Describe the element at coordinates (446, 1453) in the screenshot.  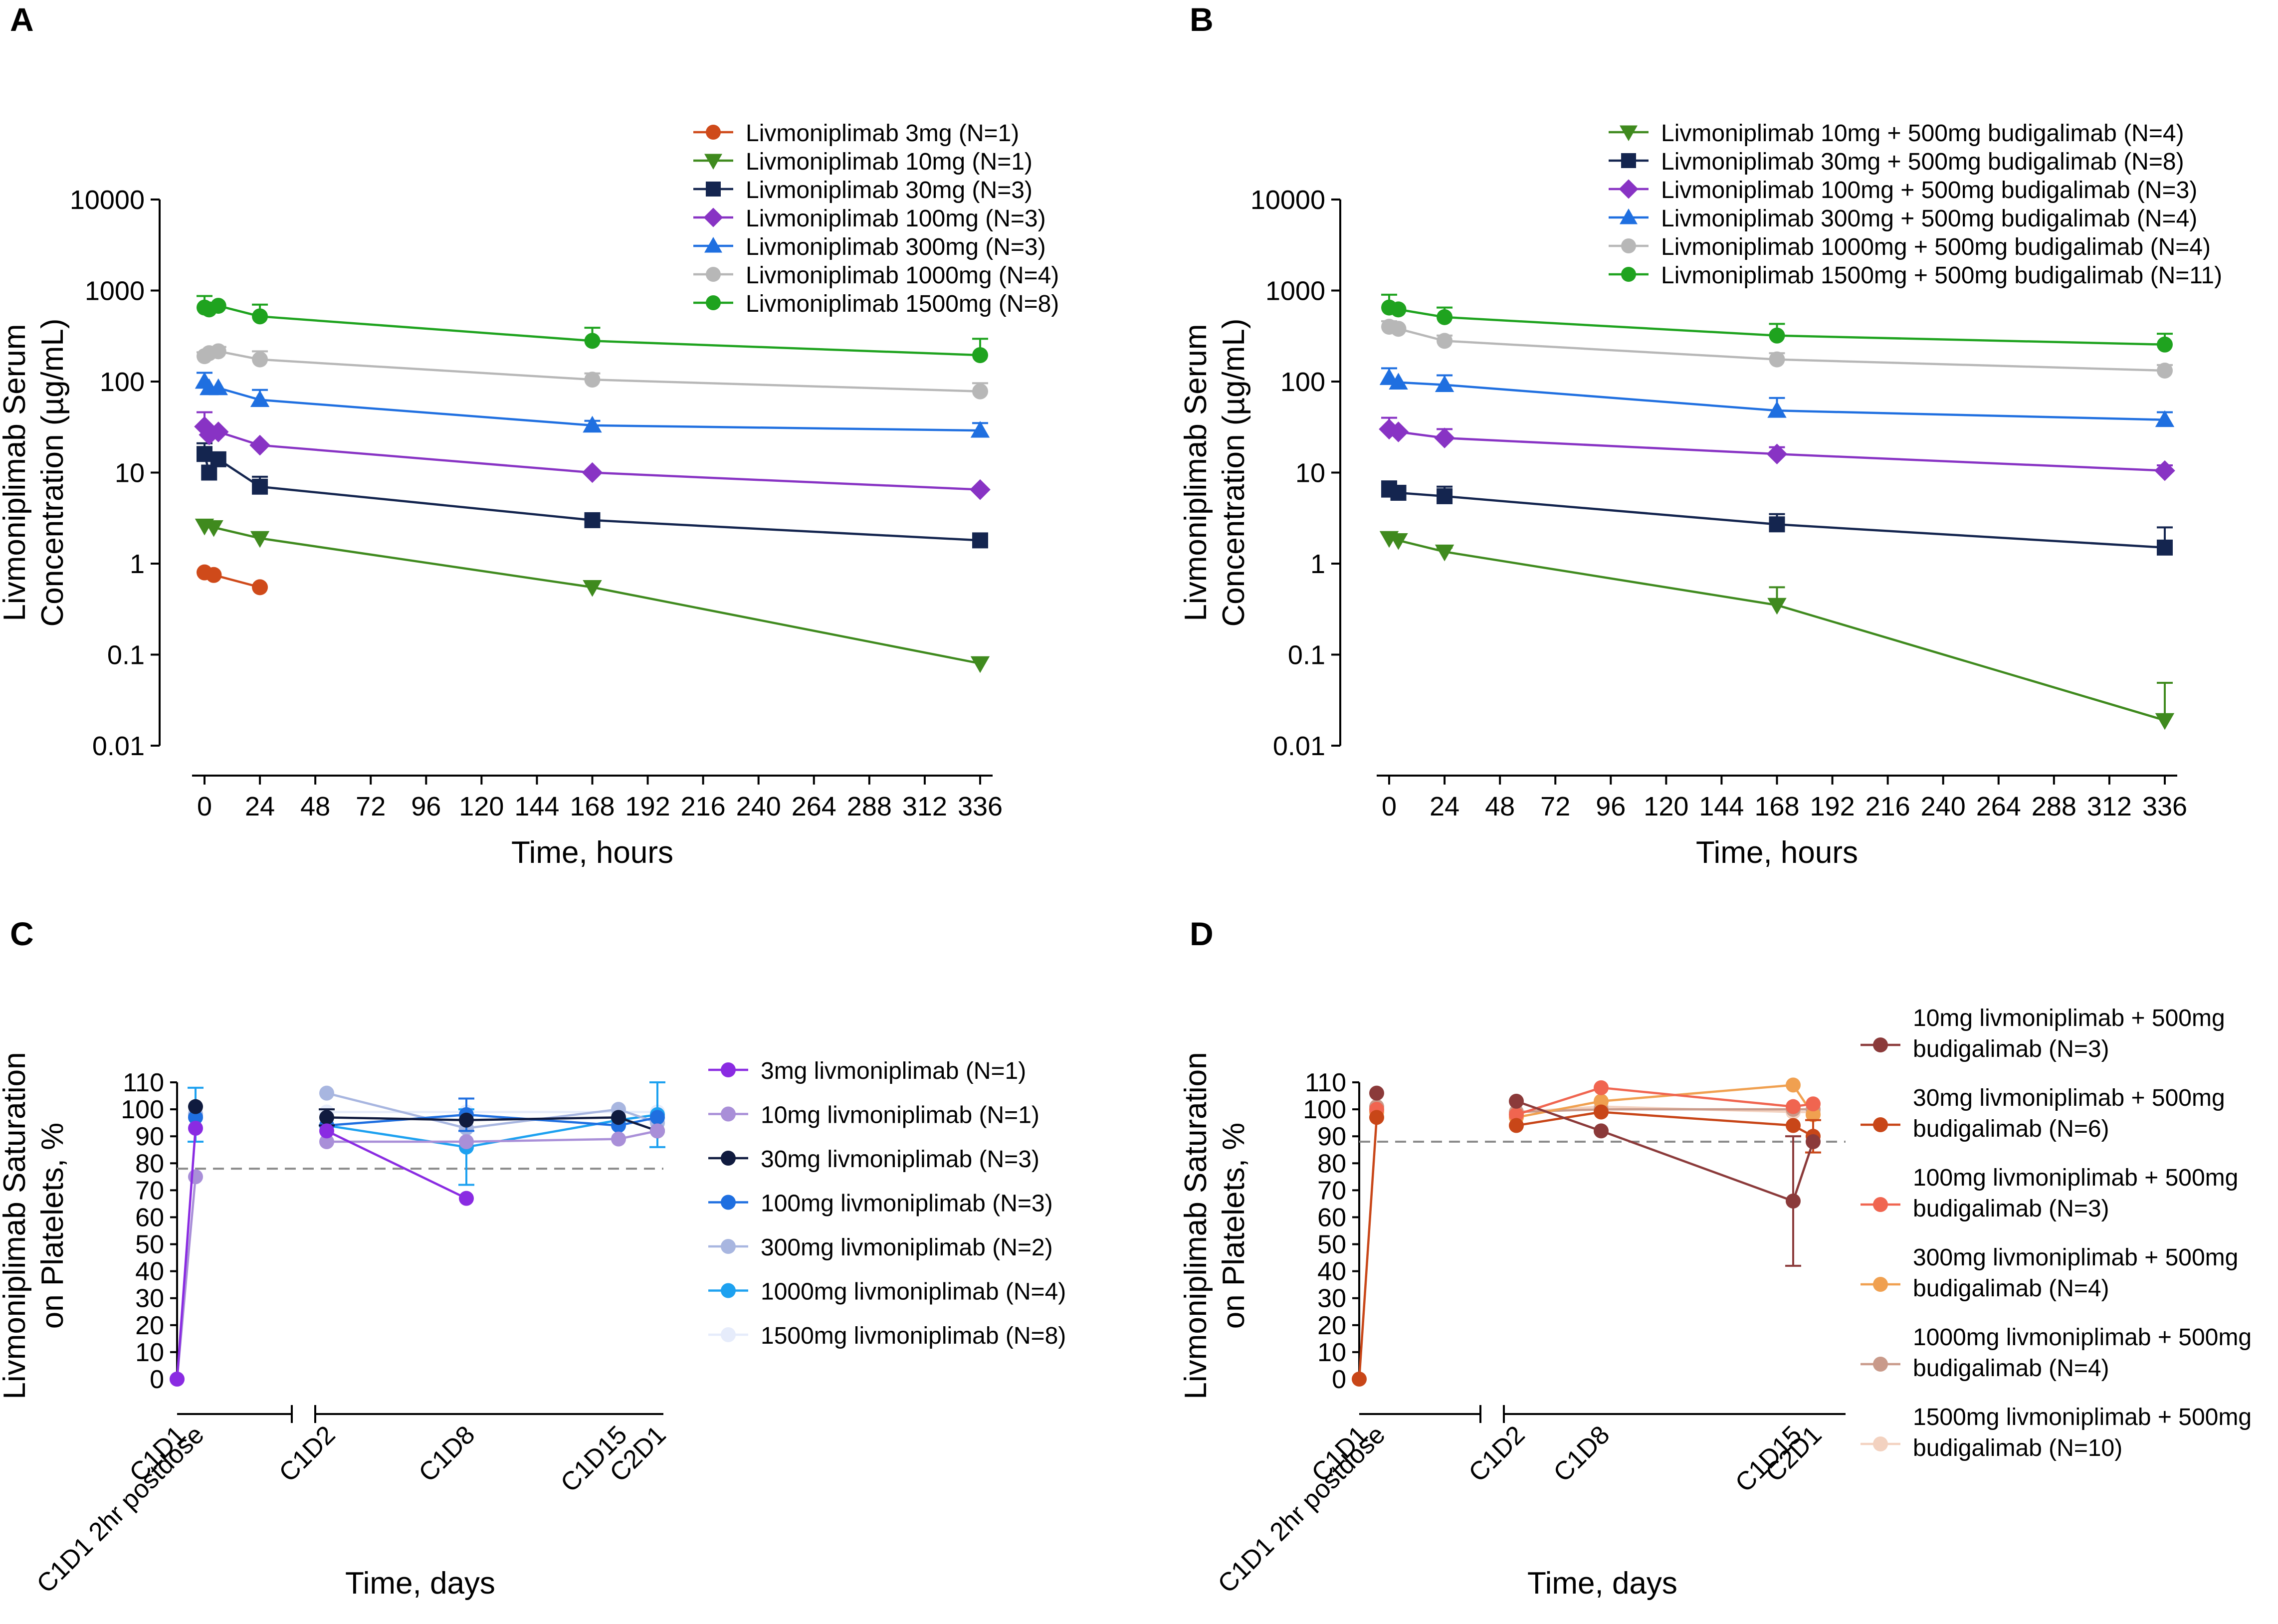
I see `panel-c-x-tick-label: C1D8` at that location.